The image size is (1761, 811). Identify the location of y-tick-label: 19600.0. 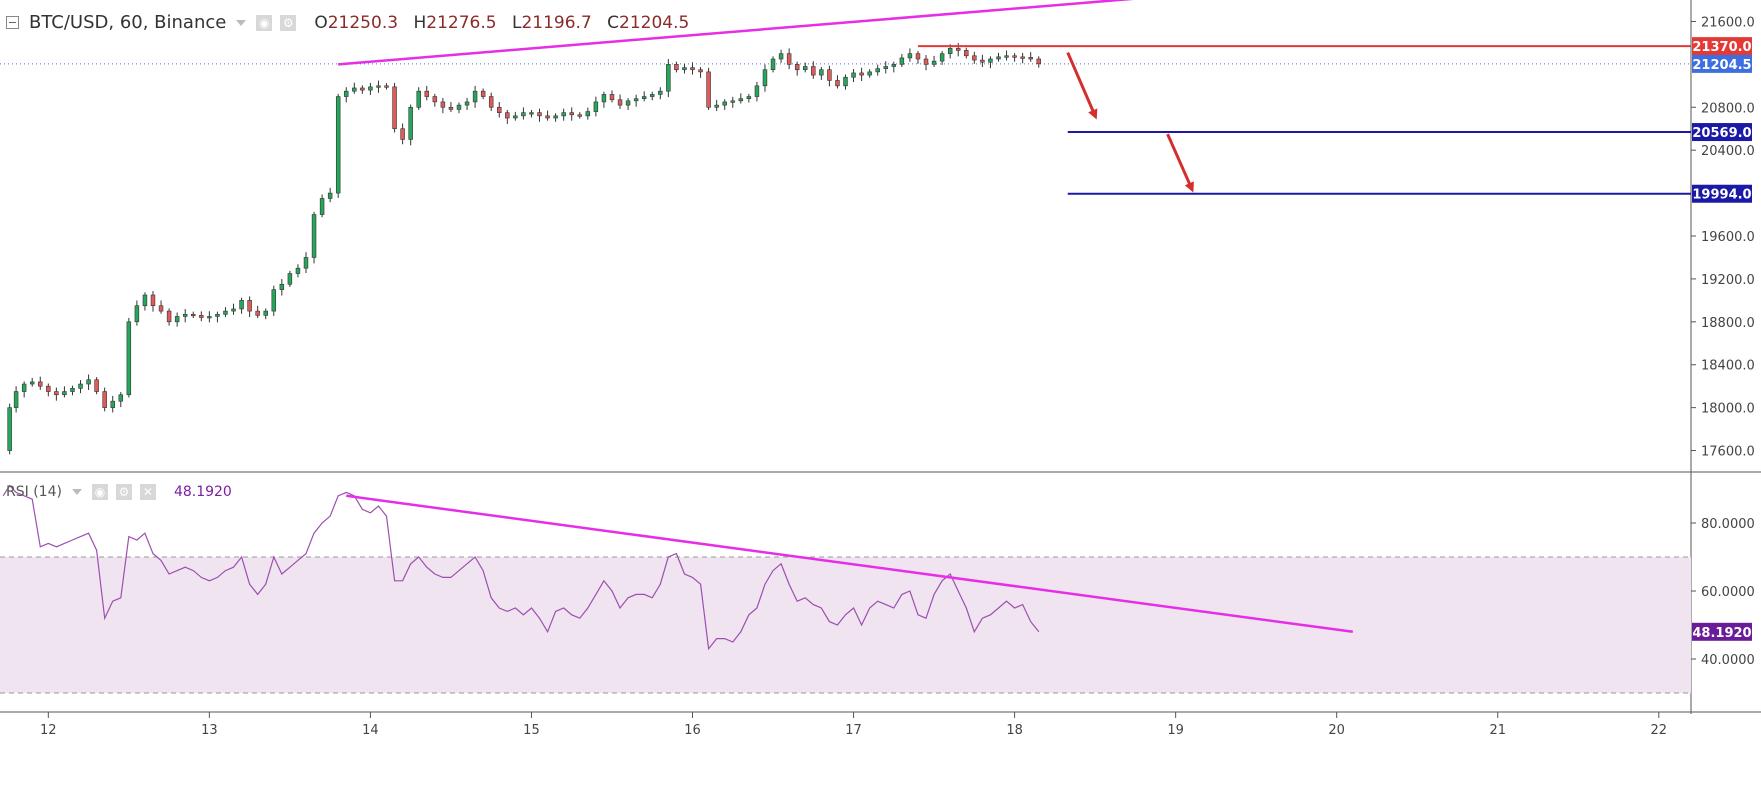
(1728, 237).